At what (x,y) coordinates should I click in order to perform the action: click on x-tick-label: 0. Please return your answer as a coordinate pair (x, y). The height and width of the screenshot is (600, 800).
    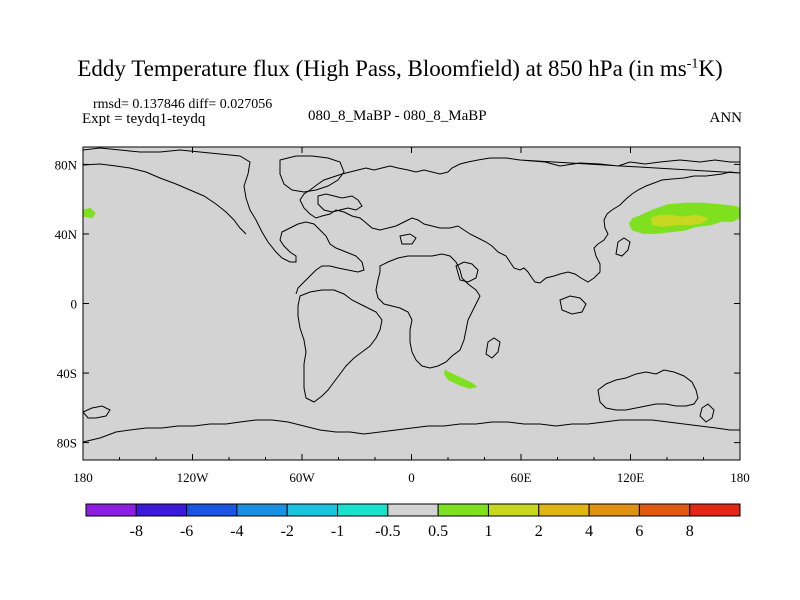
    Looking at the image, I should click on (411, 477).